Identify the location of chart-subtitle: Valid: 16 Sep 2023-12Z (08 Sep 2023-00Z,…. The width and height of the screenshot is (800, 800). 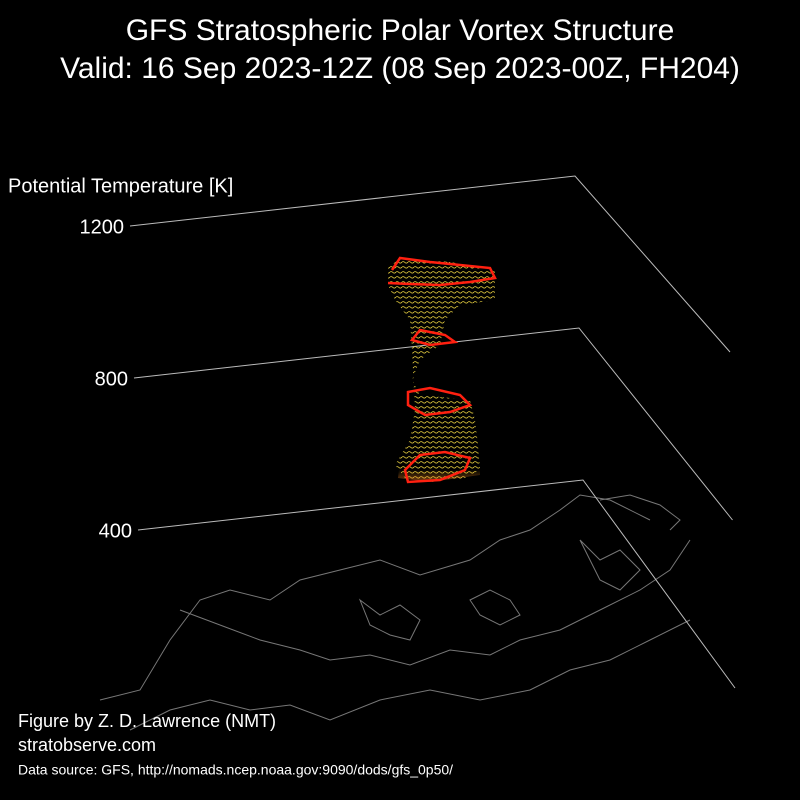
(400, 68).